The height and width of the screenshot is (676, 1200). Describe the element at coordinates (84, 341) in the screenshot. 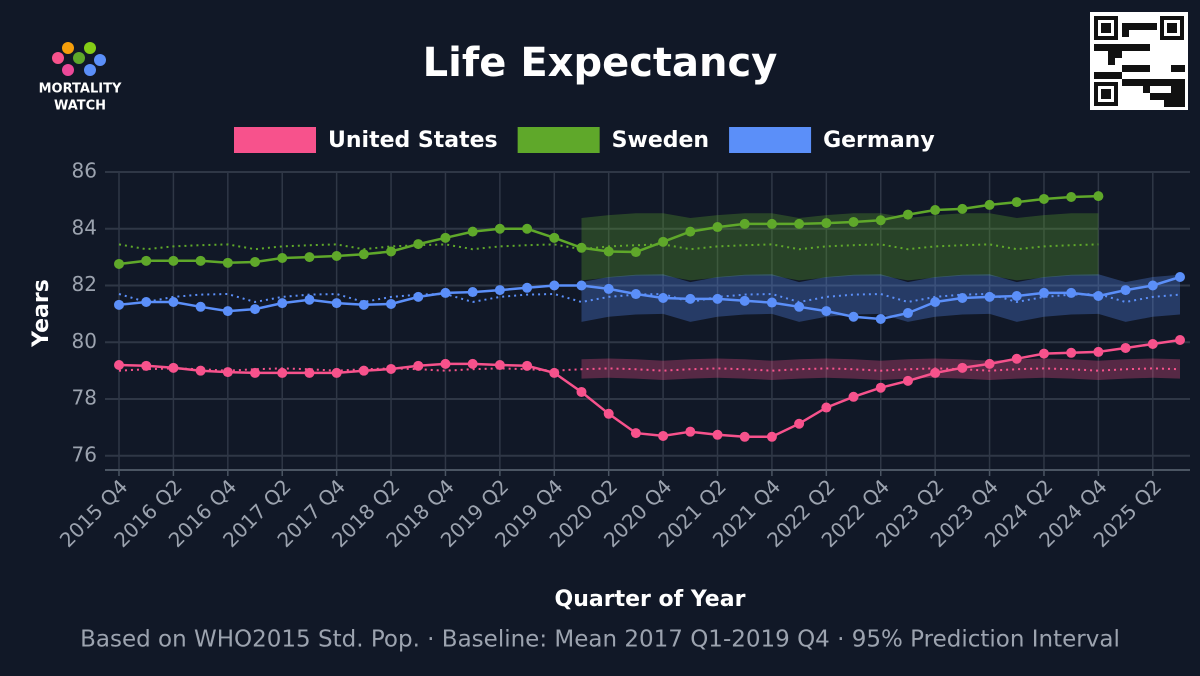

I see `y-tick-label: 80` at that location.